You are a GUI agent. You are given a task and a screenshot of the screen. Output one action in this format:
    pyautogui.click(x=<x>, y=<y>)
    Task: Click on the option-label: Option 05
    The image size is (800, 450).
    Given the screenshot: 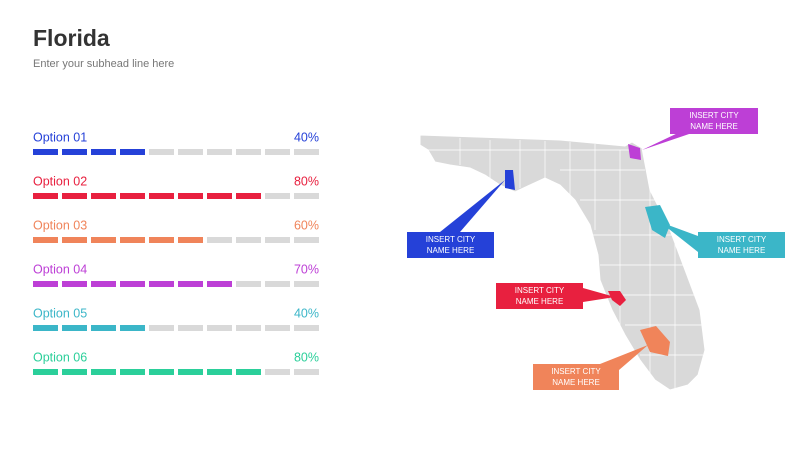 What is the action you would take?
    pyautogui.click(x=60, y=313)
    